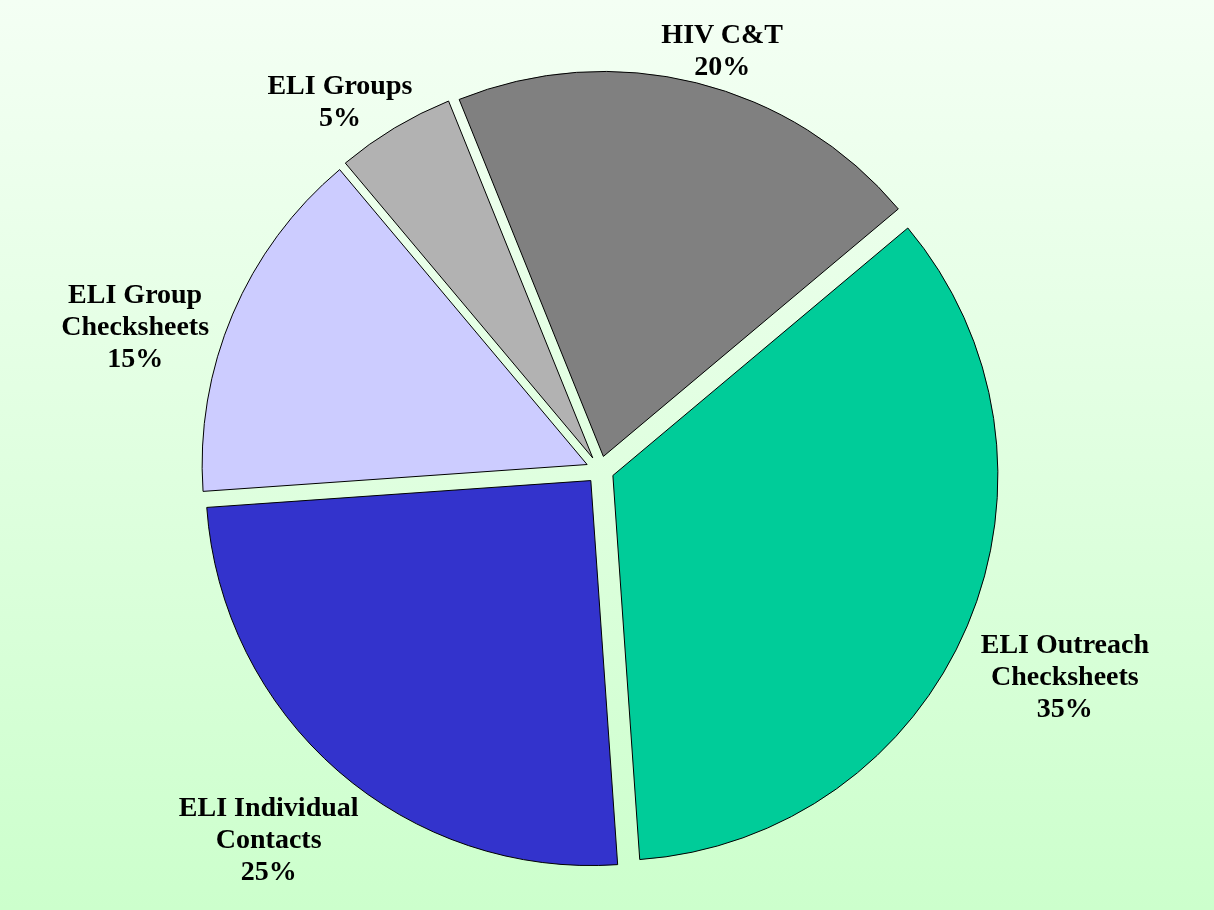  What do you see at coordinates (1064, 708) in the screenshot?
I see `data-label: 35%` at bounding box center [1064, 708].